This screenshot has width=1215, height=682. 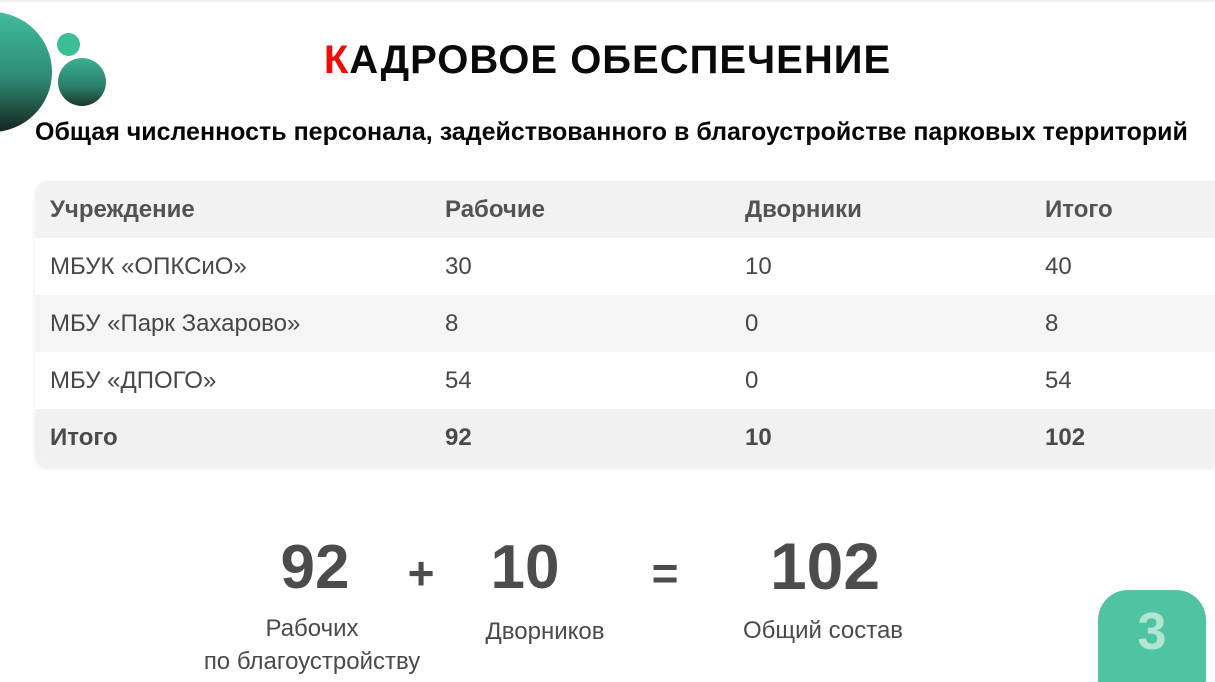 I want to click on page-title-first-letter: К, so click(x=336, y=60).